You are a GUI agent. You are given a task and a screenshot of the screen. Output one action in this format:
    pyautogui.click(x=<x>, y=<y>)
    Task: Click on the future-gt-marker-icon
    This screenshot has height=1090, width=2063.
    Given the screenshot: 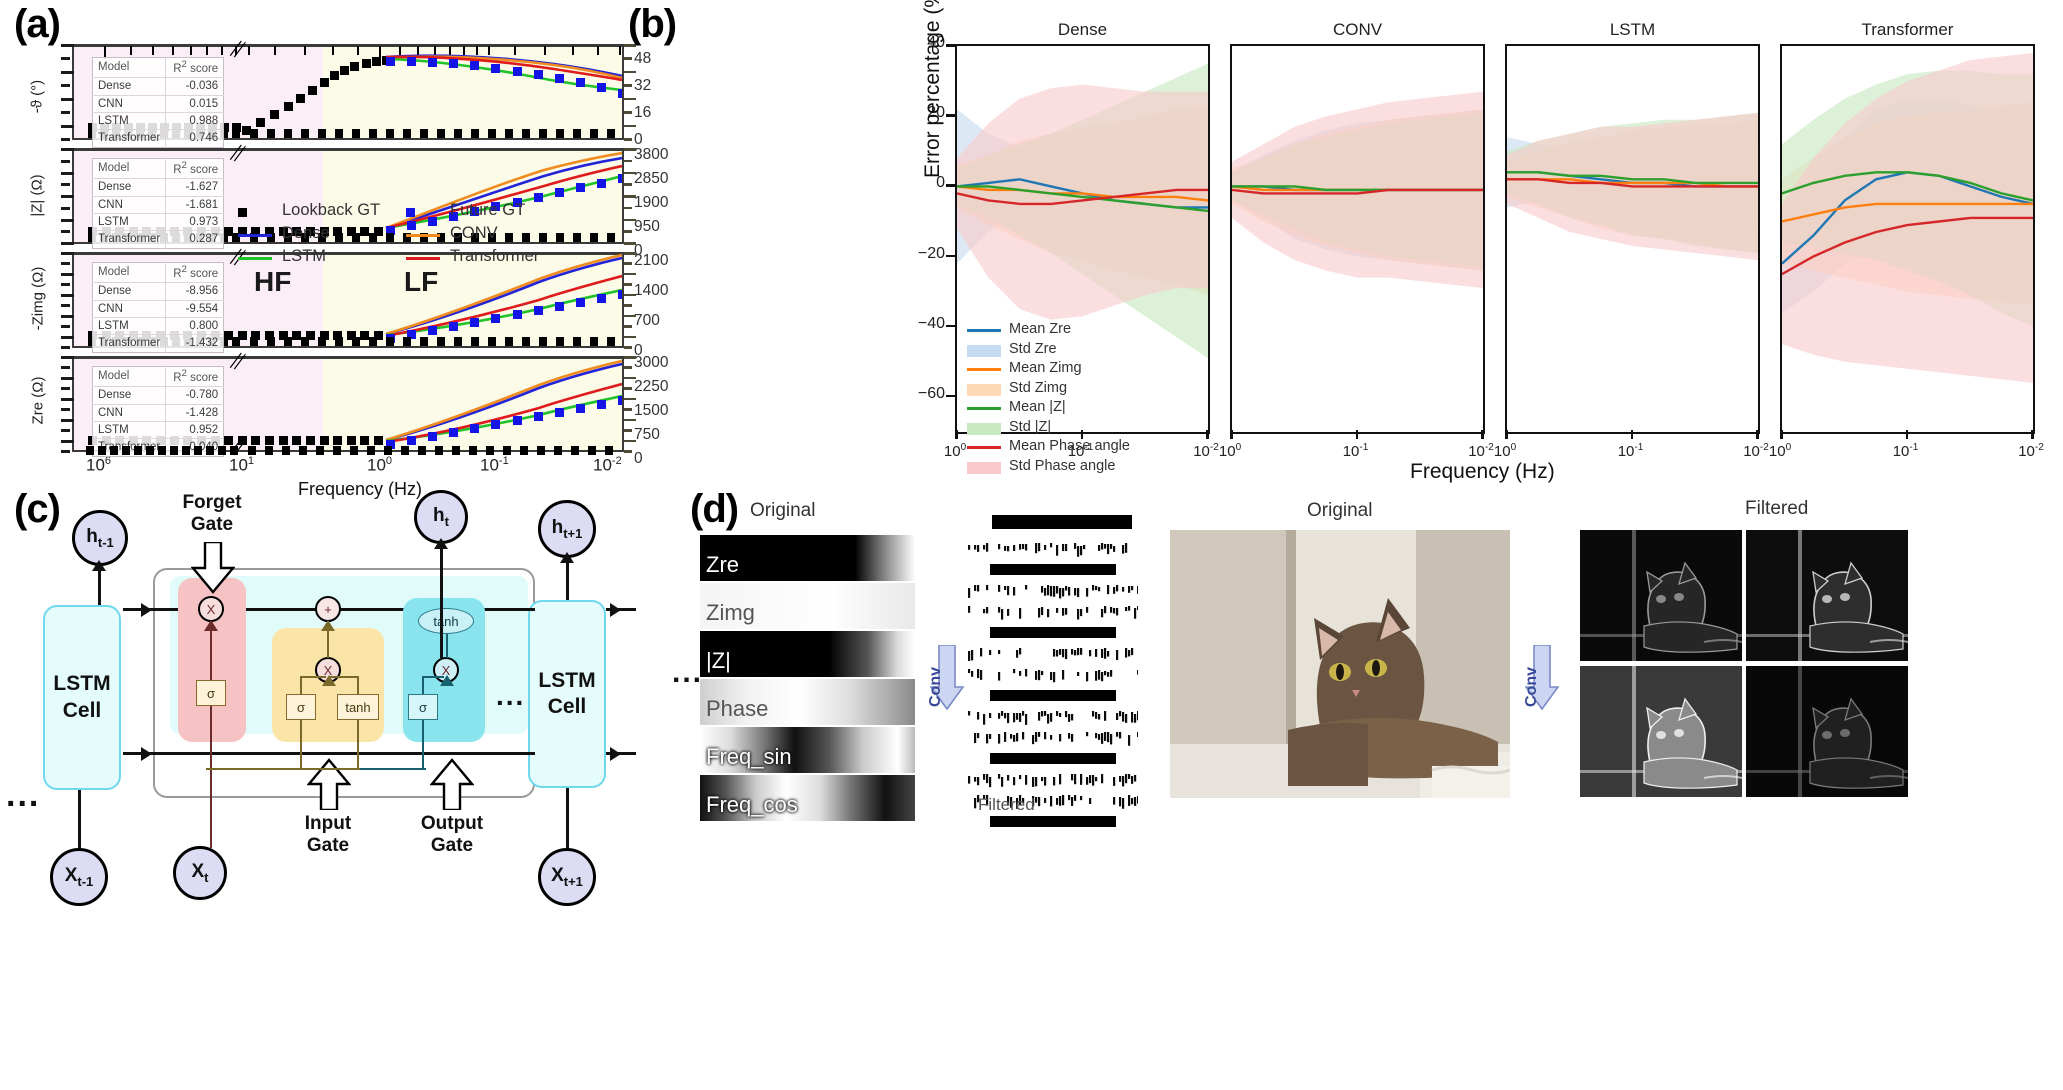 What is the action you would take?
    pyautogui.click(x=410, y=212)
    